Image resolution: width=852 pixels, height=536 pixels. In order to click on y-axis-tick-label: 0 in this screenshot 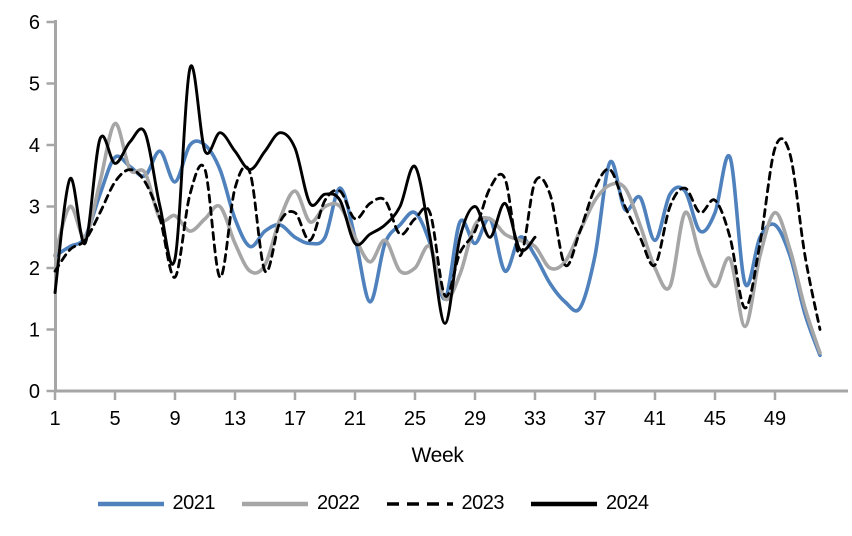, I will do `click(34, 392)`.